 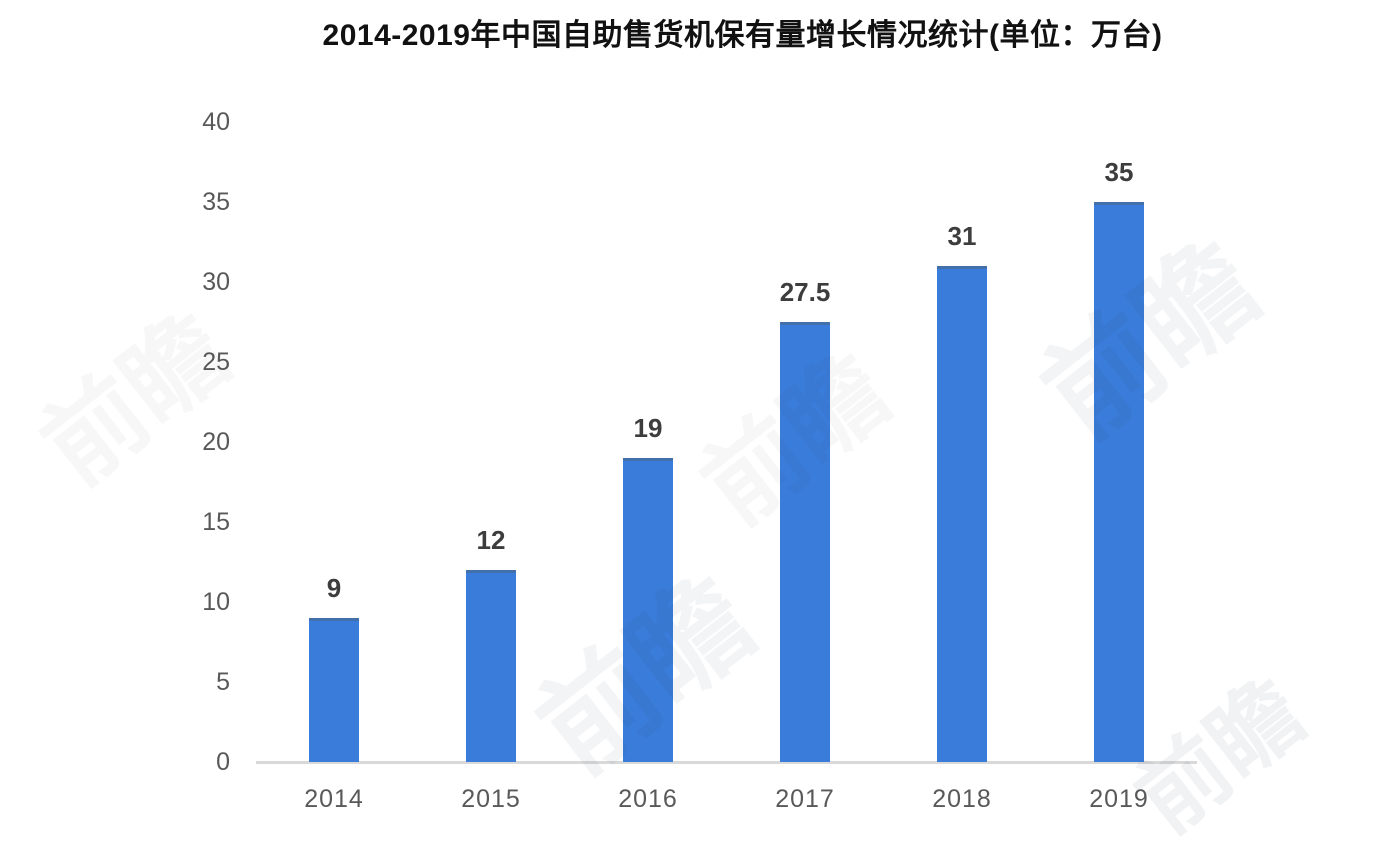 I want to click on x-axis-category-label: 2019, so click(x=1119, y=799).